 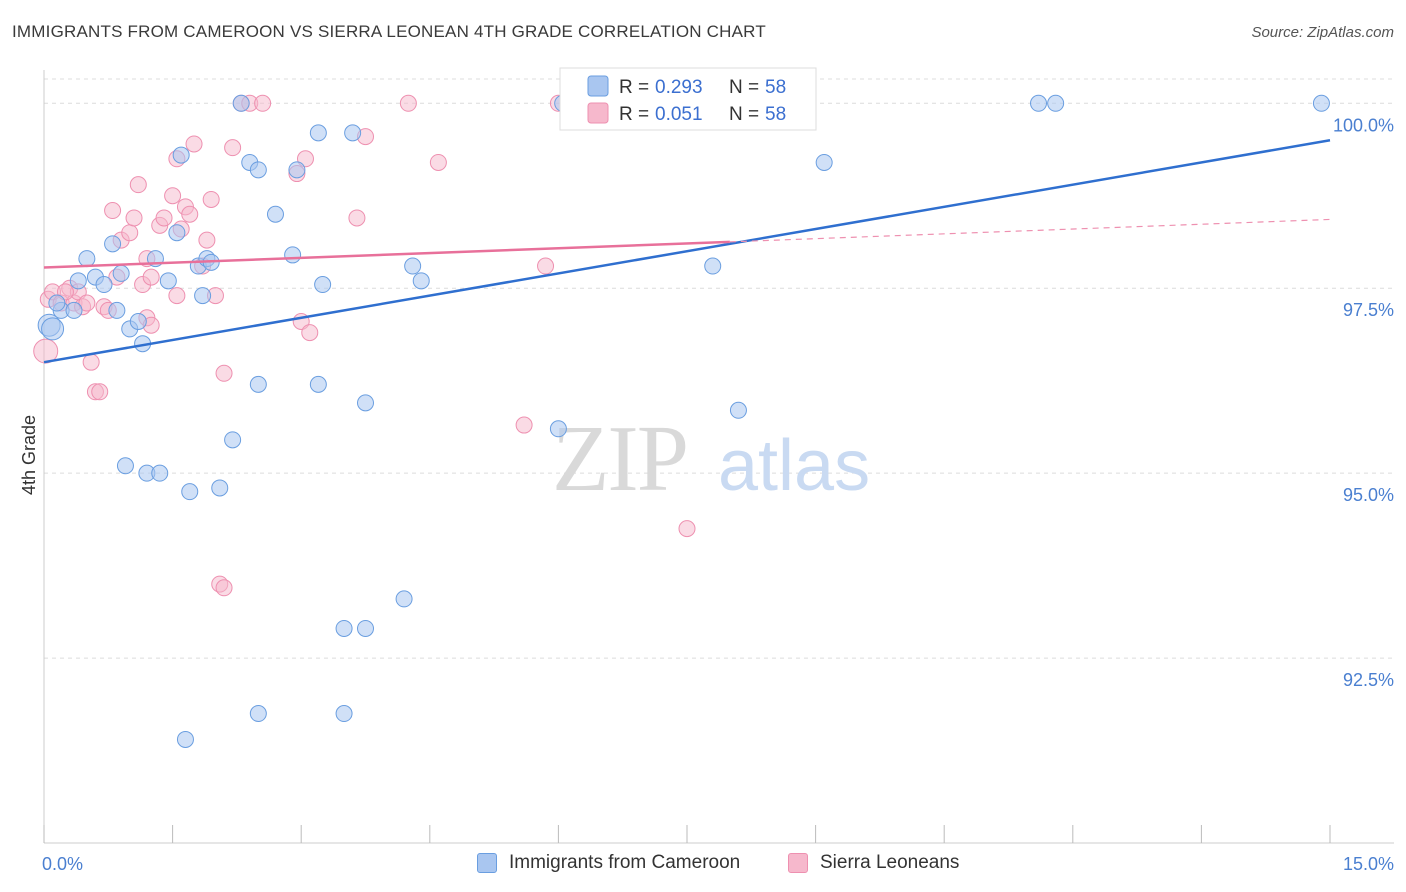 I want to click on legend-r-label-pink: R =, so click(x=634, y=114).